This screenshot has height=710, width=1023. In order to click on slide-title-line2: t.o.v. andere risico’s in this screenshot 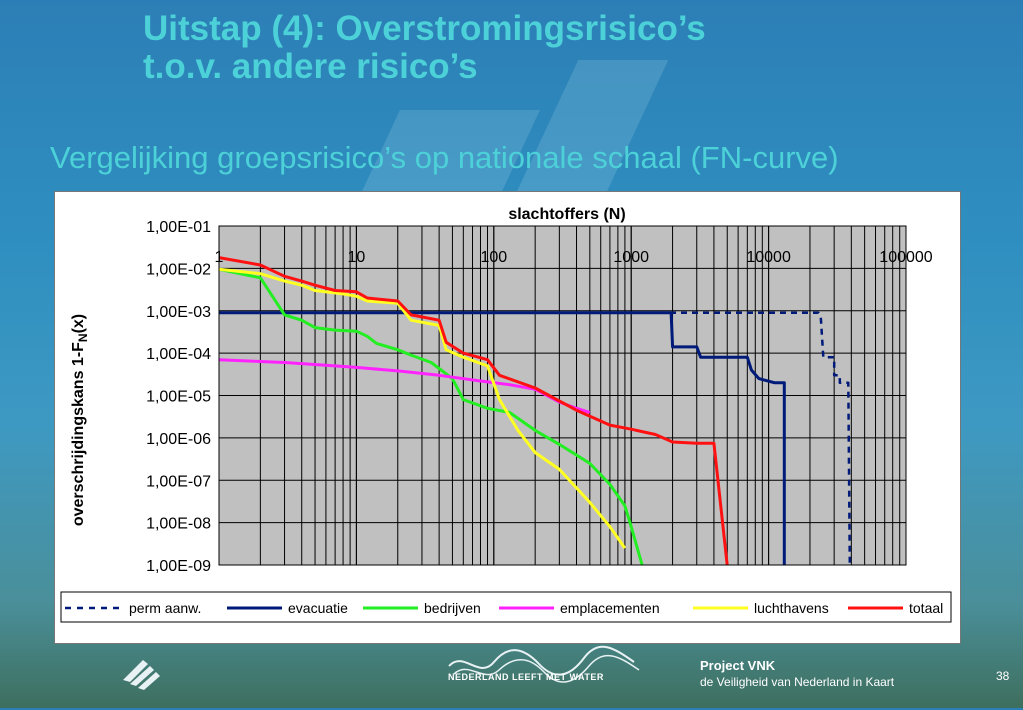, I will do `click(310, 66)`.